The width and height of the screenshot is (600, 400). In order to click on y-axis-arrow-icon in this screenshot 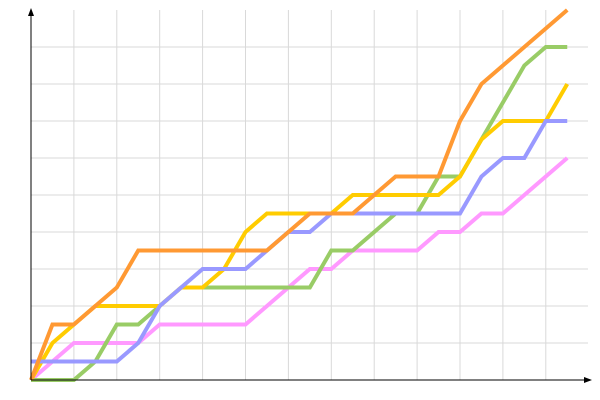, I will do `click(31, 12)`.